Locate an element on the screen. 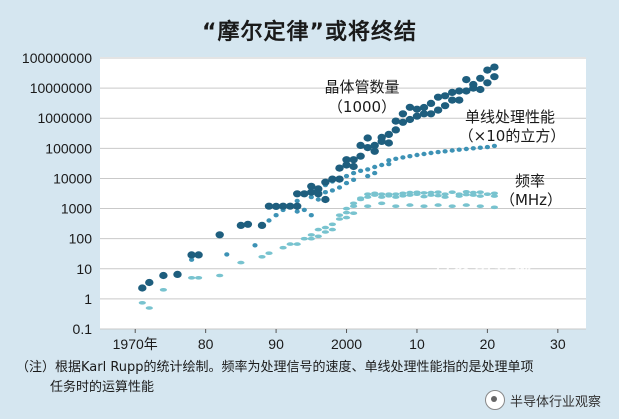 This screenshot has width=619, height=419. y-tick-label: 1000000 is located at coordinates (64, 118).